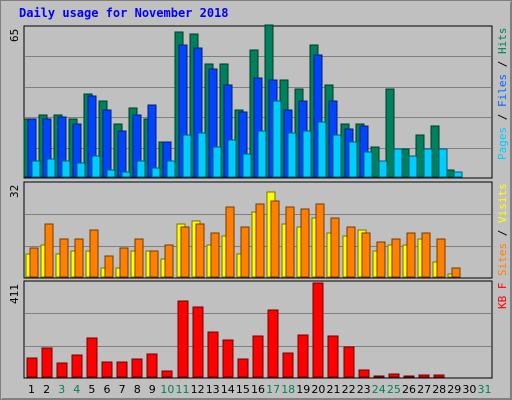  I want to click on kbytes-panel-legend: KB F, so click(502, 296).